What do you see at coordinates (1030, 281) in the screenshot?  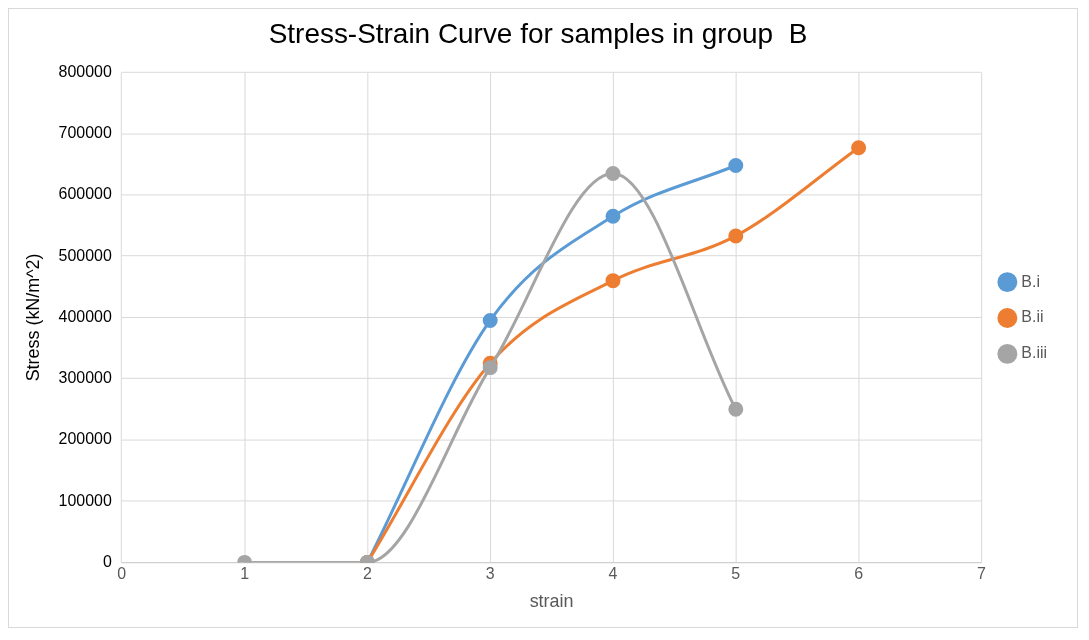 I see `legend-label: B.i` at bounding box center [1030, 281].